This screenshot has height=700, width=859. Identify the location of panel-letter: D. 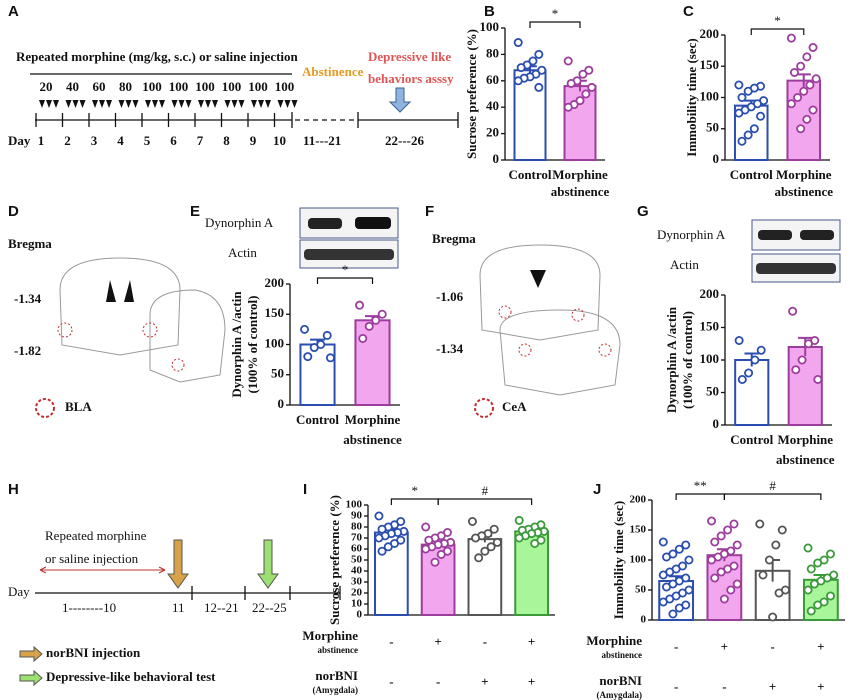
(13, 211).